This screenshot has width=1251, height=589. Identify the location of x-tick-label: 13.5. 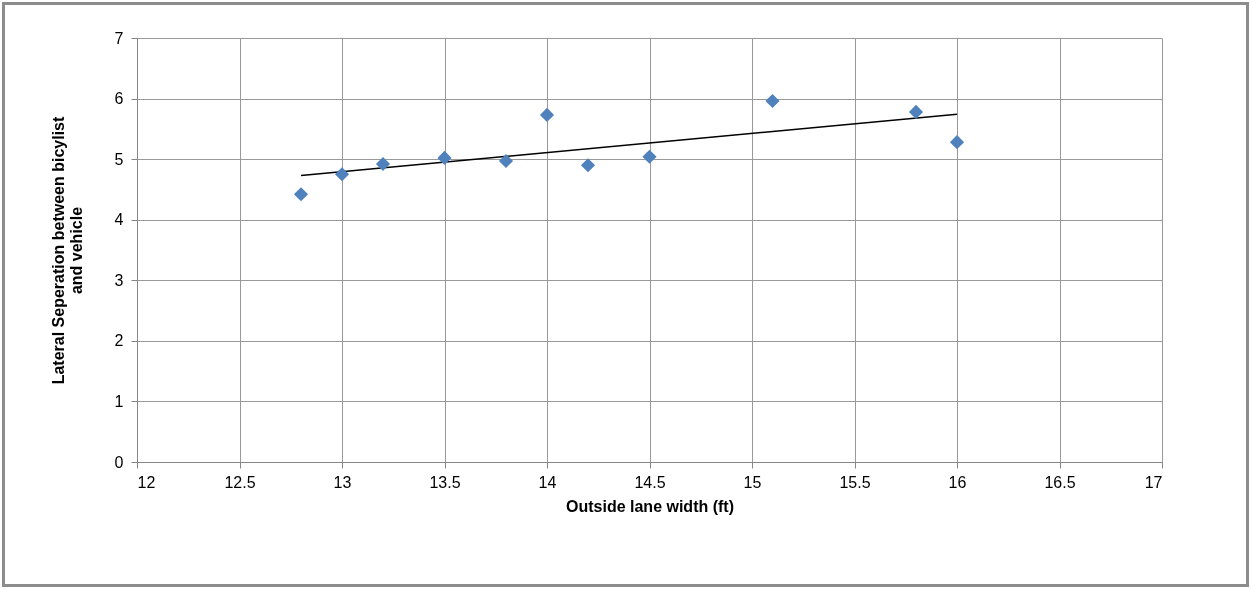
(445, 482).